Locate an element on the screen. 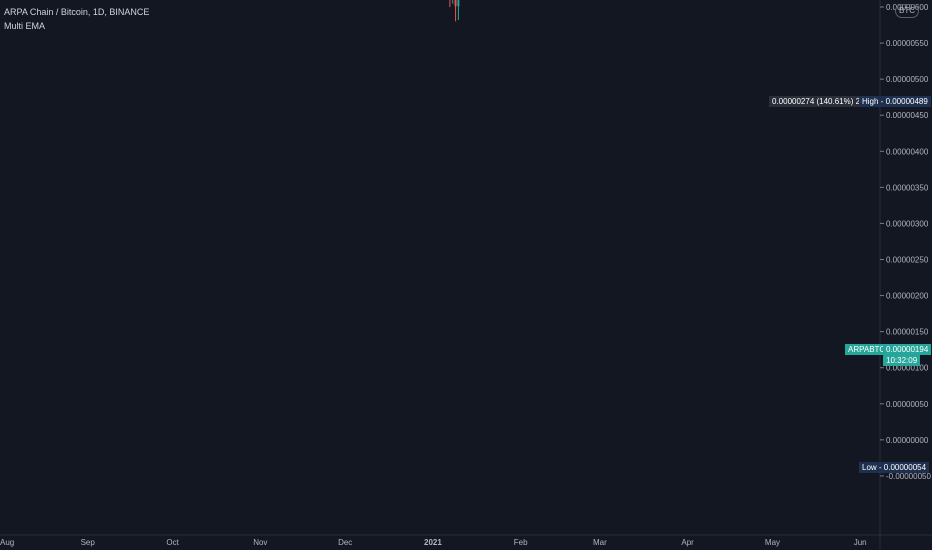  x-tick-label: Dec is located at coordinates (345, 542).